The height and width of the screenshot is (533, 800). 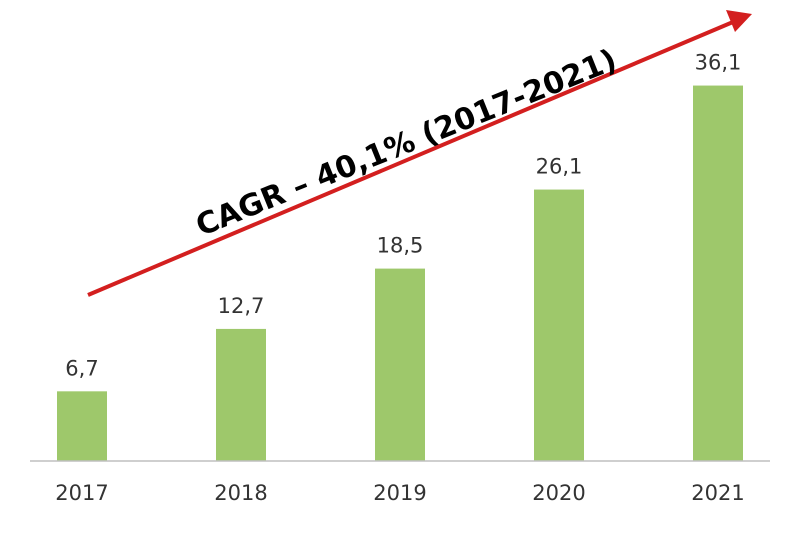 What do you see at coordinates (739, 21) in the screenshot?
I see `cagr-arrow-head` at bounding box center [739, 21].